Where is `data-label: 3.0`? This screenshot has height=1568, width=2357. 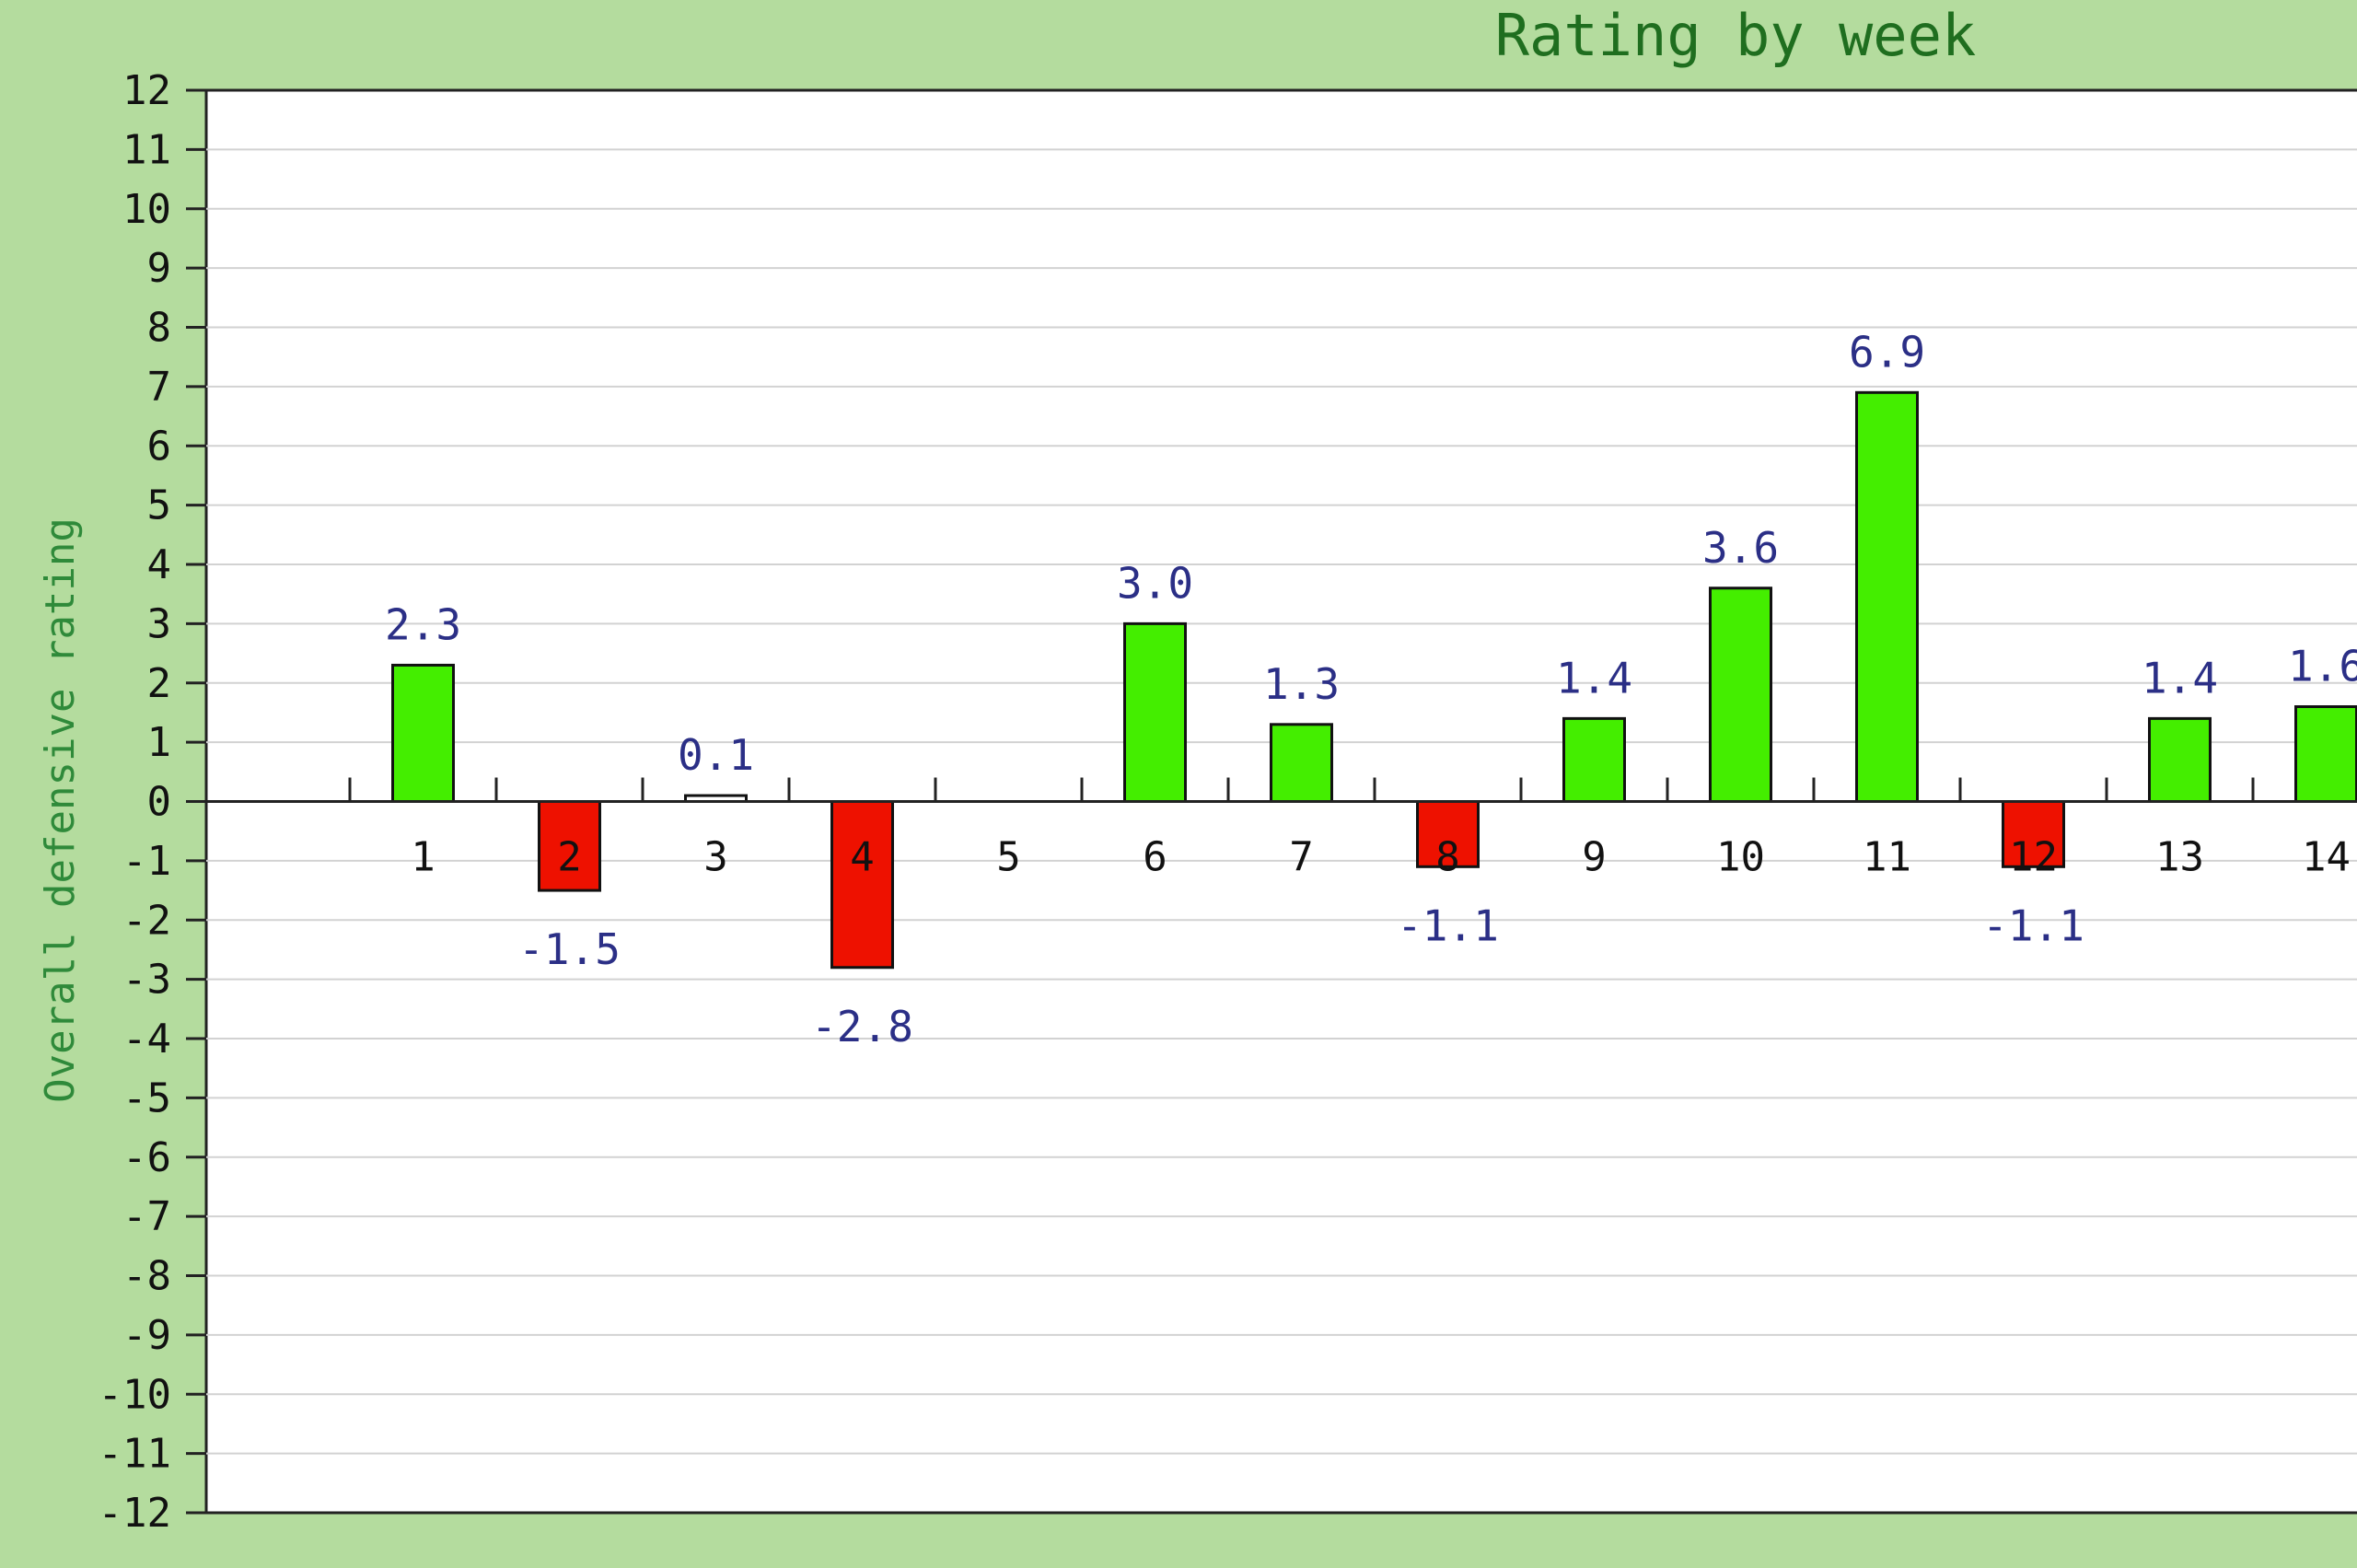
data-label: 3.0 is located at coordinates (1155, 583).